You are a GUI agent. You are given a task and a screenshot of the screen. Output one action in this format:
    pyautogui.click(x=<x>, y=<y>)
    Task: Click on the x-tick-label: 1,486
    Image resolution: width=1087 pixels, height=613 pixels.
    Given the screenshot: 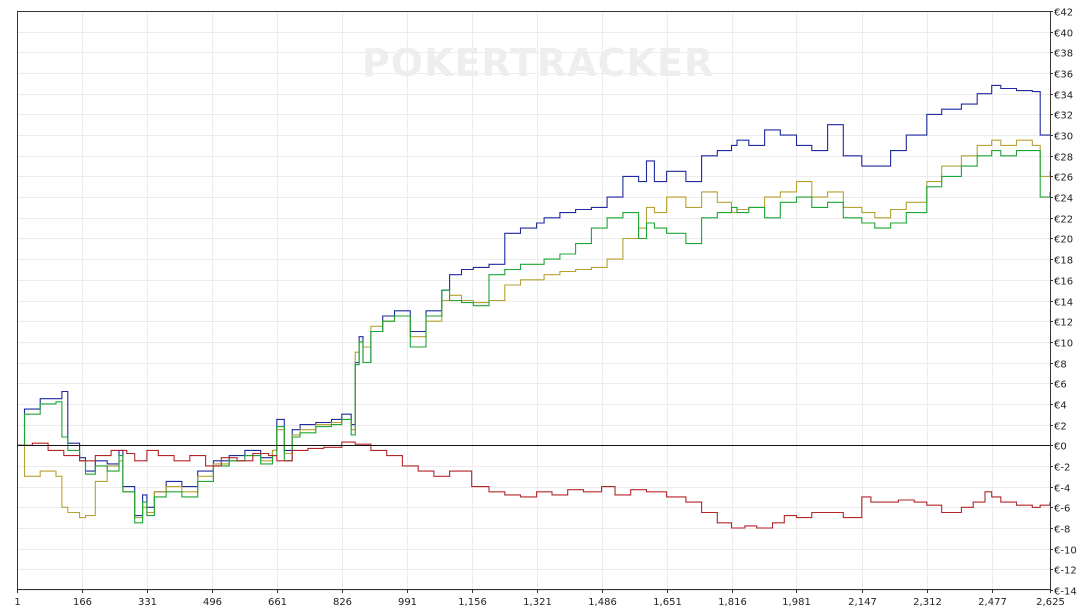 What is the action you would take?
    pyautogui.click(x=602, y=602)
    